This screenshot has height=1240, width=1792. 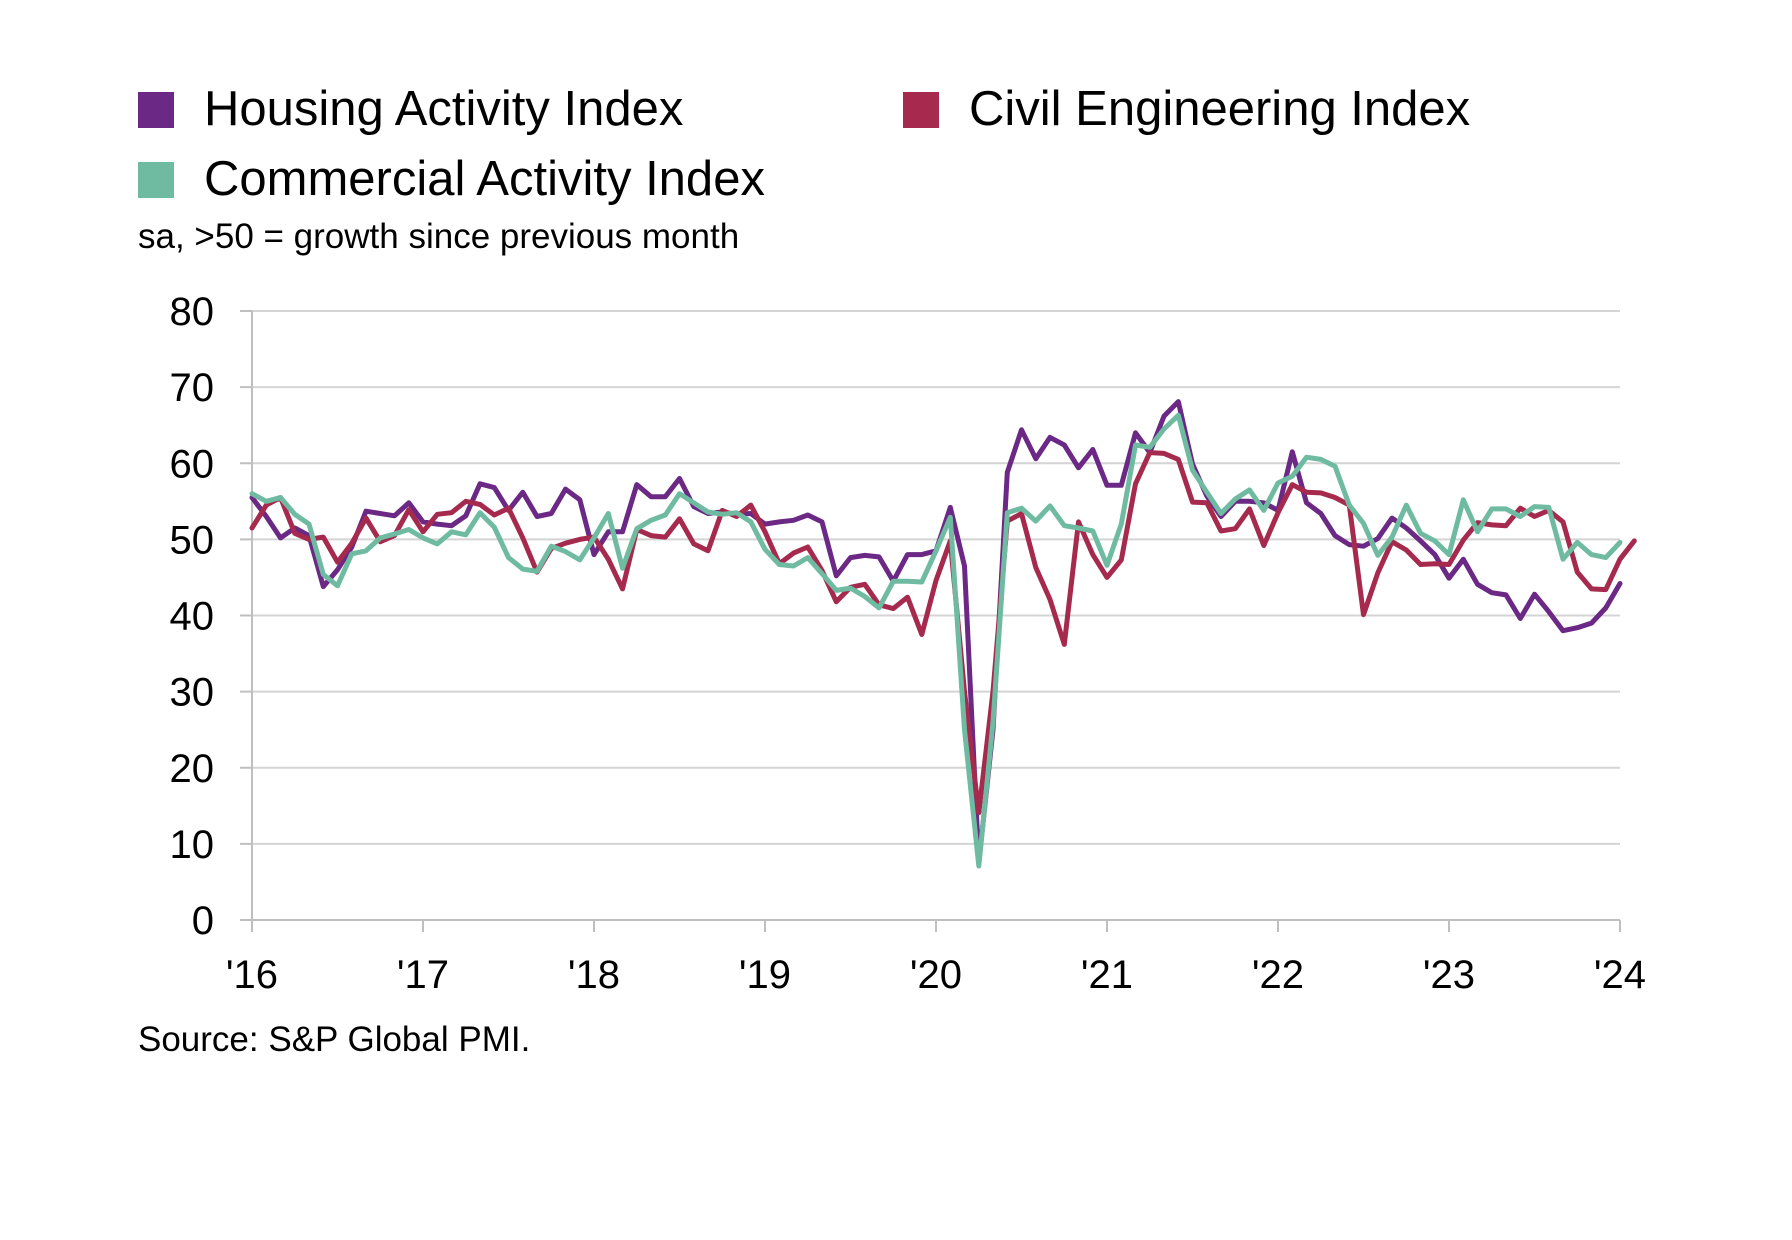 What do you see at coordinates (192, 388) in the screenshot?
I see `y-tick-label: 70` at bounding box center [192, 388].